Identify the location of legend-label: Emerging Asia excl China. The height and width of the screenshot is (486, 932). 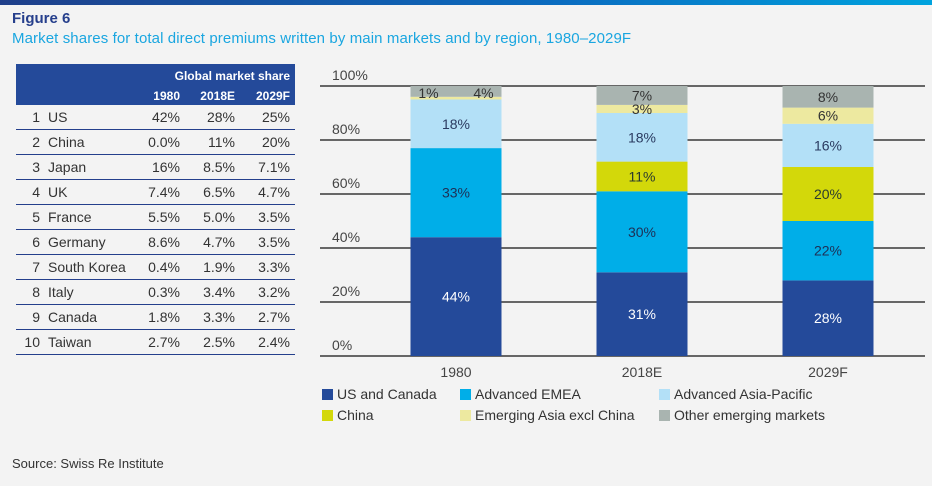
(555, 415).